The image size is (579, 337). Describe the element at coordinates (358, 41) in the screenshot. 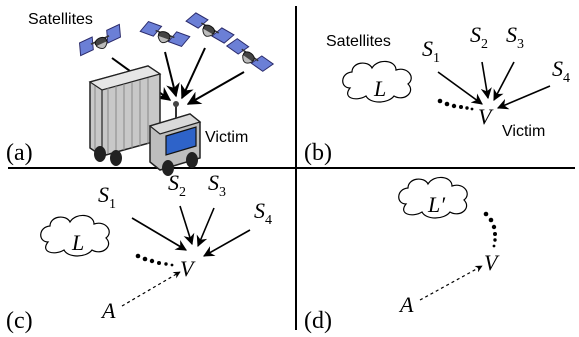

I see `satellites-label-b: Satellites` at that location.